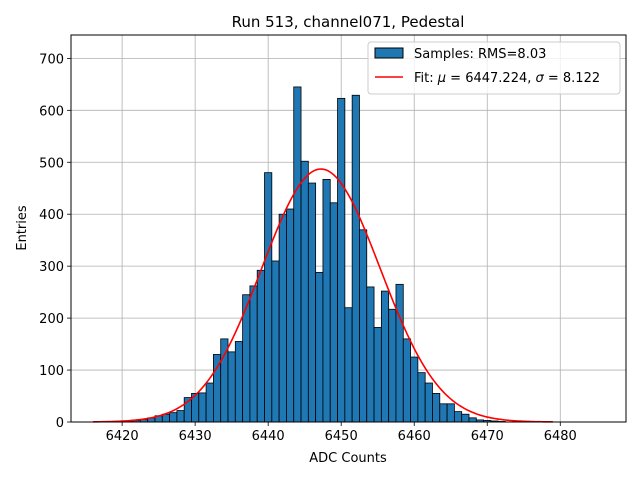 Image resolution: width=640 pixels, height=480 pixels. What do you see at coordinates (540, 78) in the screenshot?
I see `legend-fit-sigma-symbol: σ` at bounding box center [540, 78].